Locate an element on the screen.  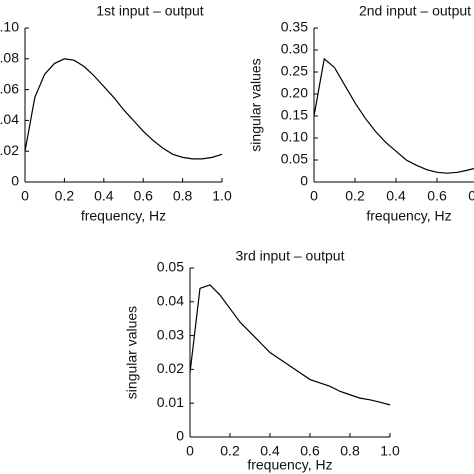
y-tick-label: 0.25 is located at coordinates (294, 71).